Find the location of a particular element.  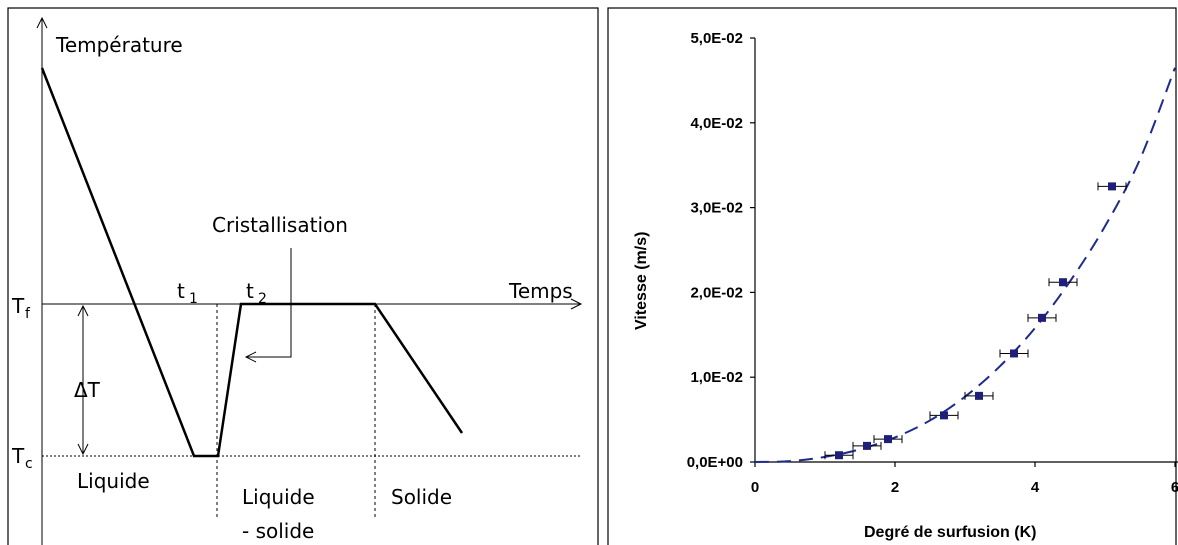

time-axis-arrow is located at coordinates (576, 304).